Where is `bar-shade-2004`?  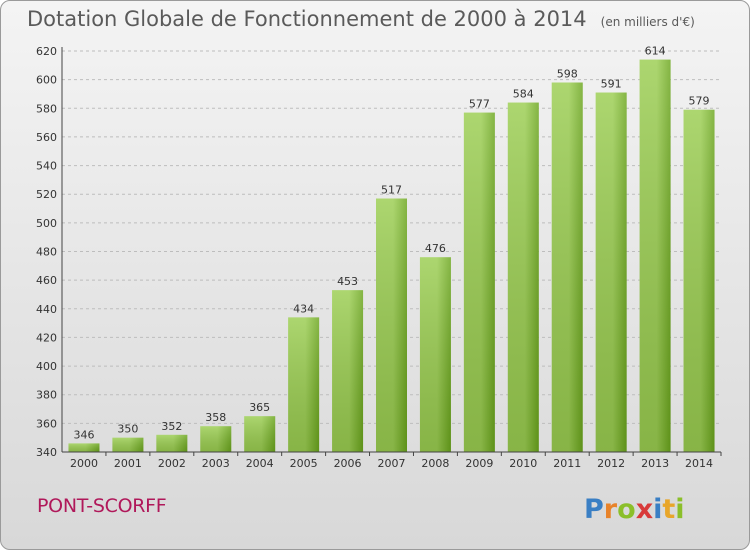
bar-shade-2004 is located at coordinates (260, 434).